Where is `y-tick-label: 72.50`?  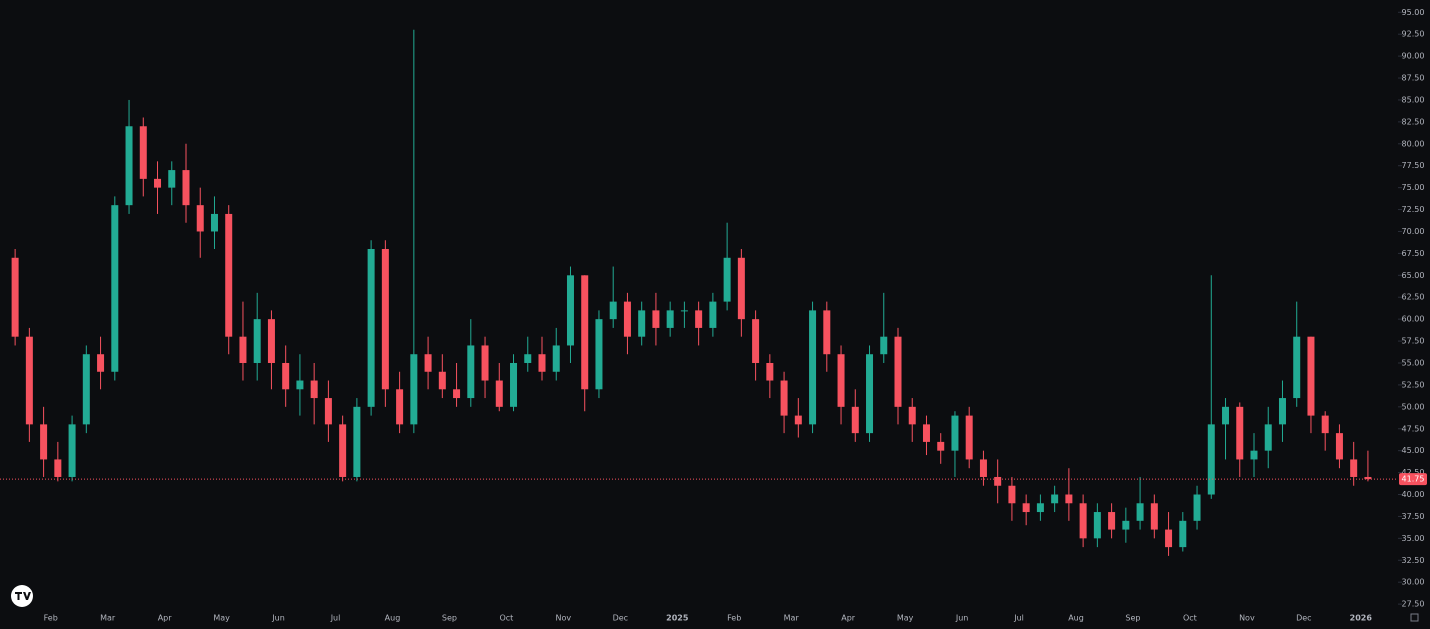 y-tick-label: 72.50 is located at coordinates (1413, 209).